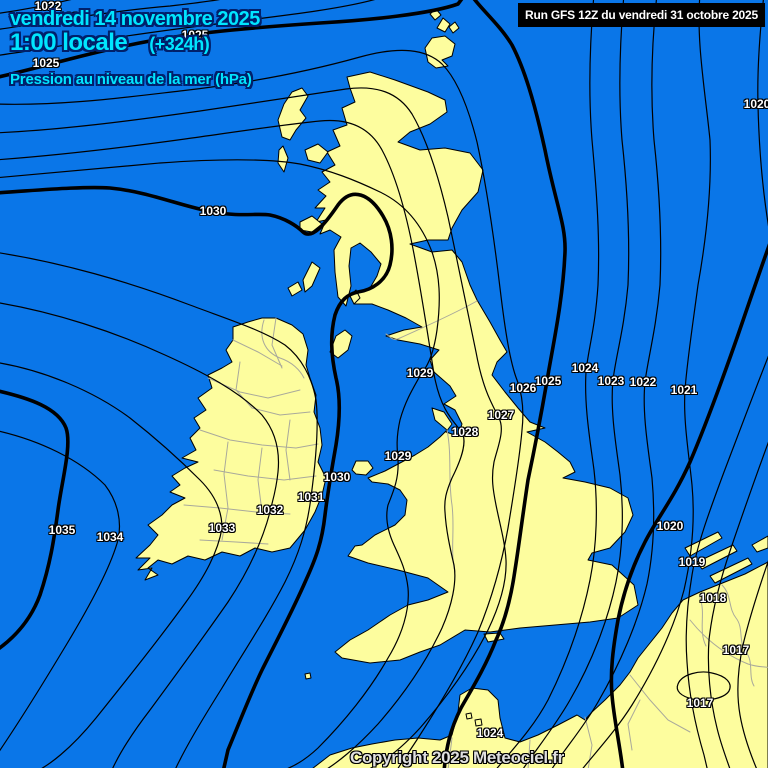  Describe the element at coordinates (478, 722) in the screenshot. I see `landmass-channel-island2` at that location.